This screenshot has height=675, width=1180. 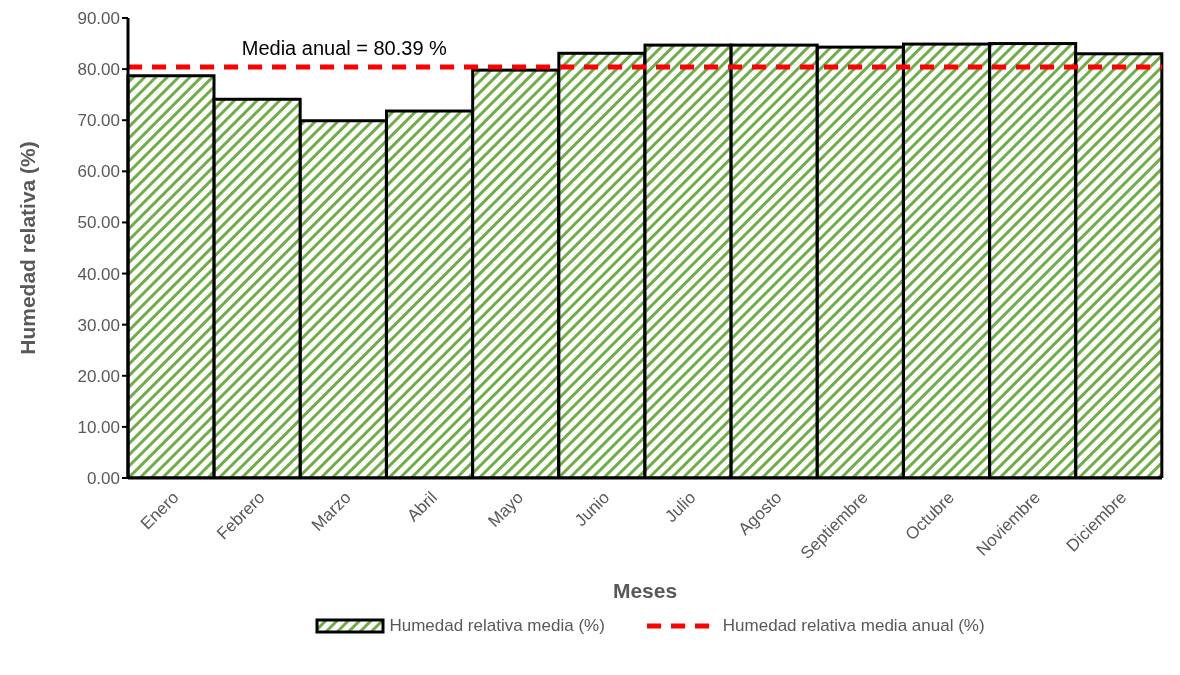 I want to click on y-tick-label: 20.00, so click(x=98, y=376).